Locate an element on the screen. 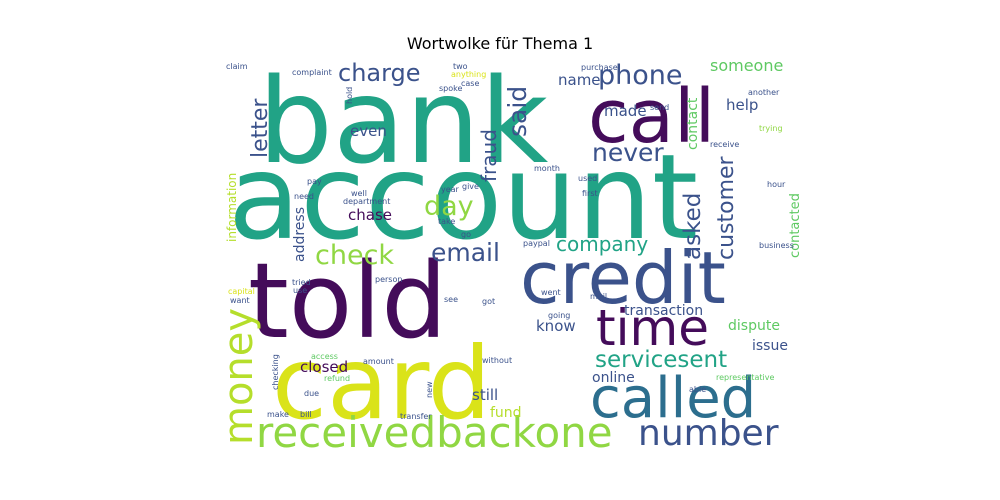  word-business: business is located at coordinates (776, 245).